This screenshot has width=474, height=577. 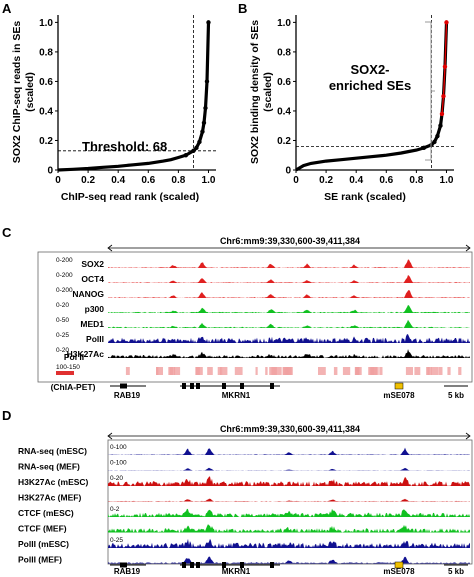 What do you see at coordinates (58, 180) in the screenshot?
I see `panel-a-xtick-label: 0` at bounding box center [58, 180].